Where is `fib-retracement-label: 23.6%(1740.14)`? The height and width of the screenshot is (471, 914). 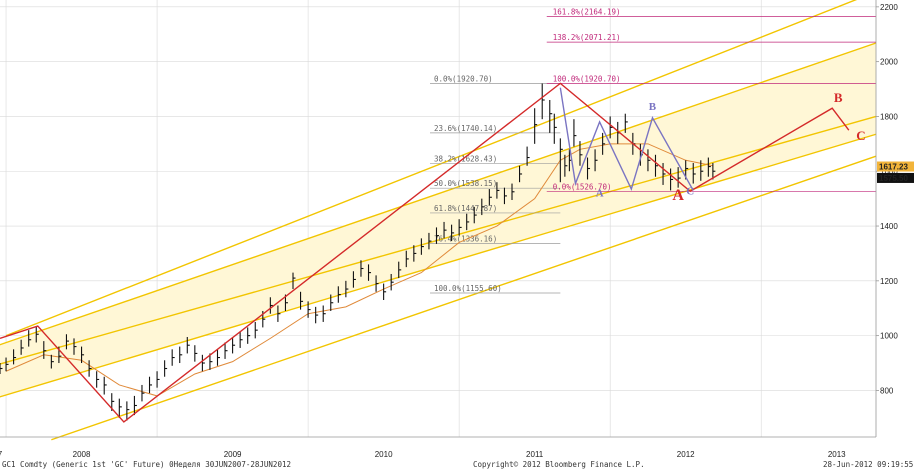
fib-retracement-label: 23.6%(1740.14) is located at coordinates (465, 128).